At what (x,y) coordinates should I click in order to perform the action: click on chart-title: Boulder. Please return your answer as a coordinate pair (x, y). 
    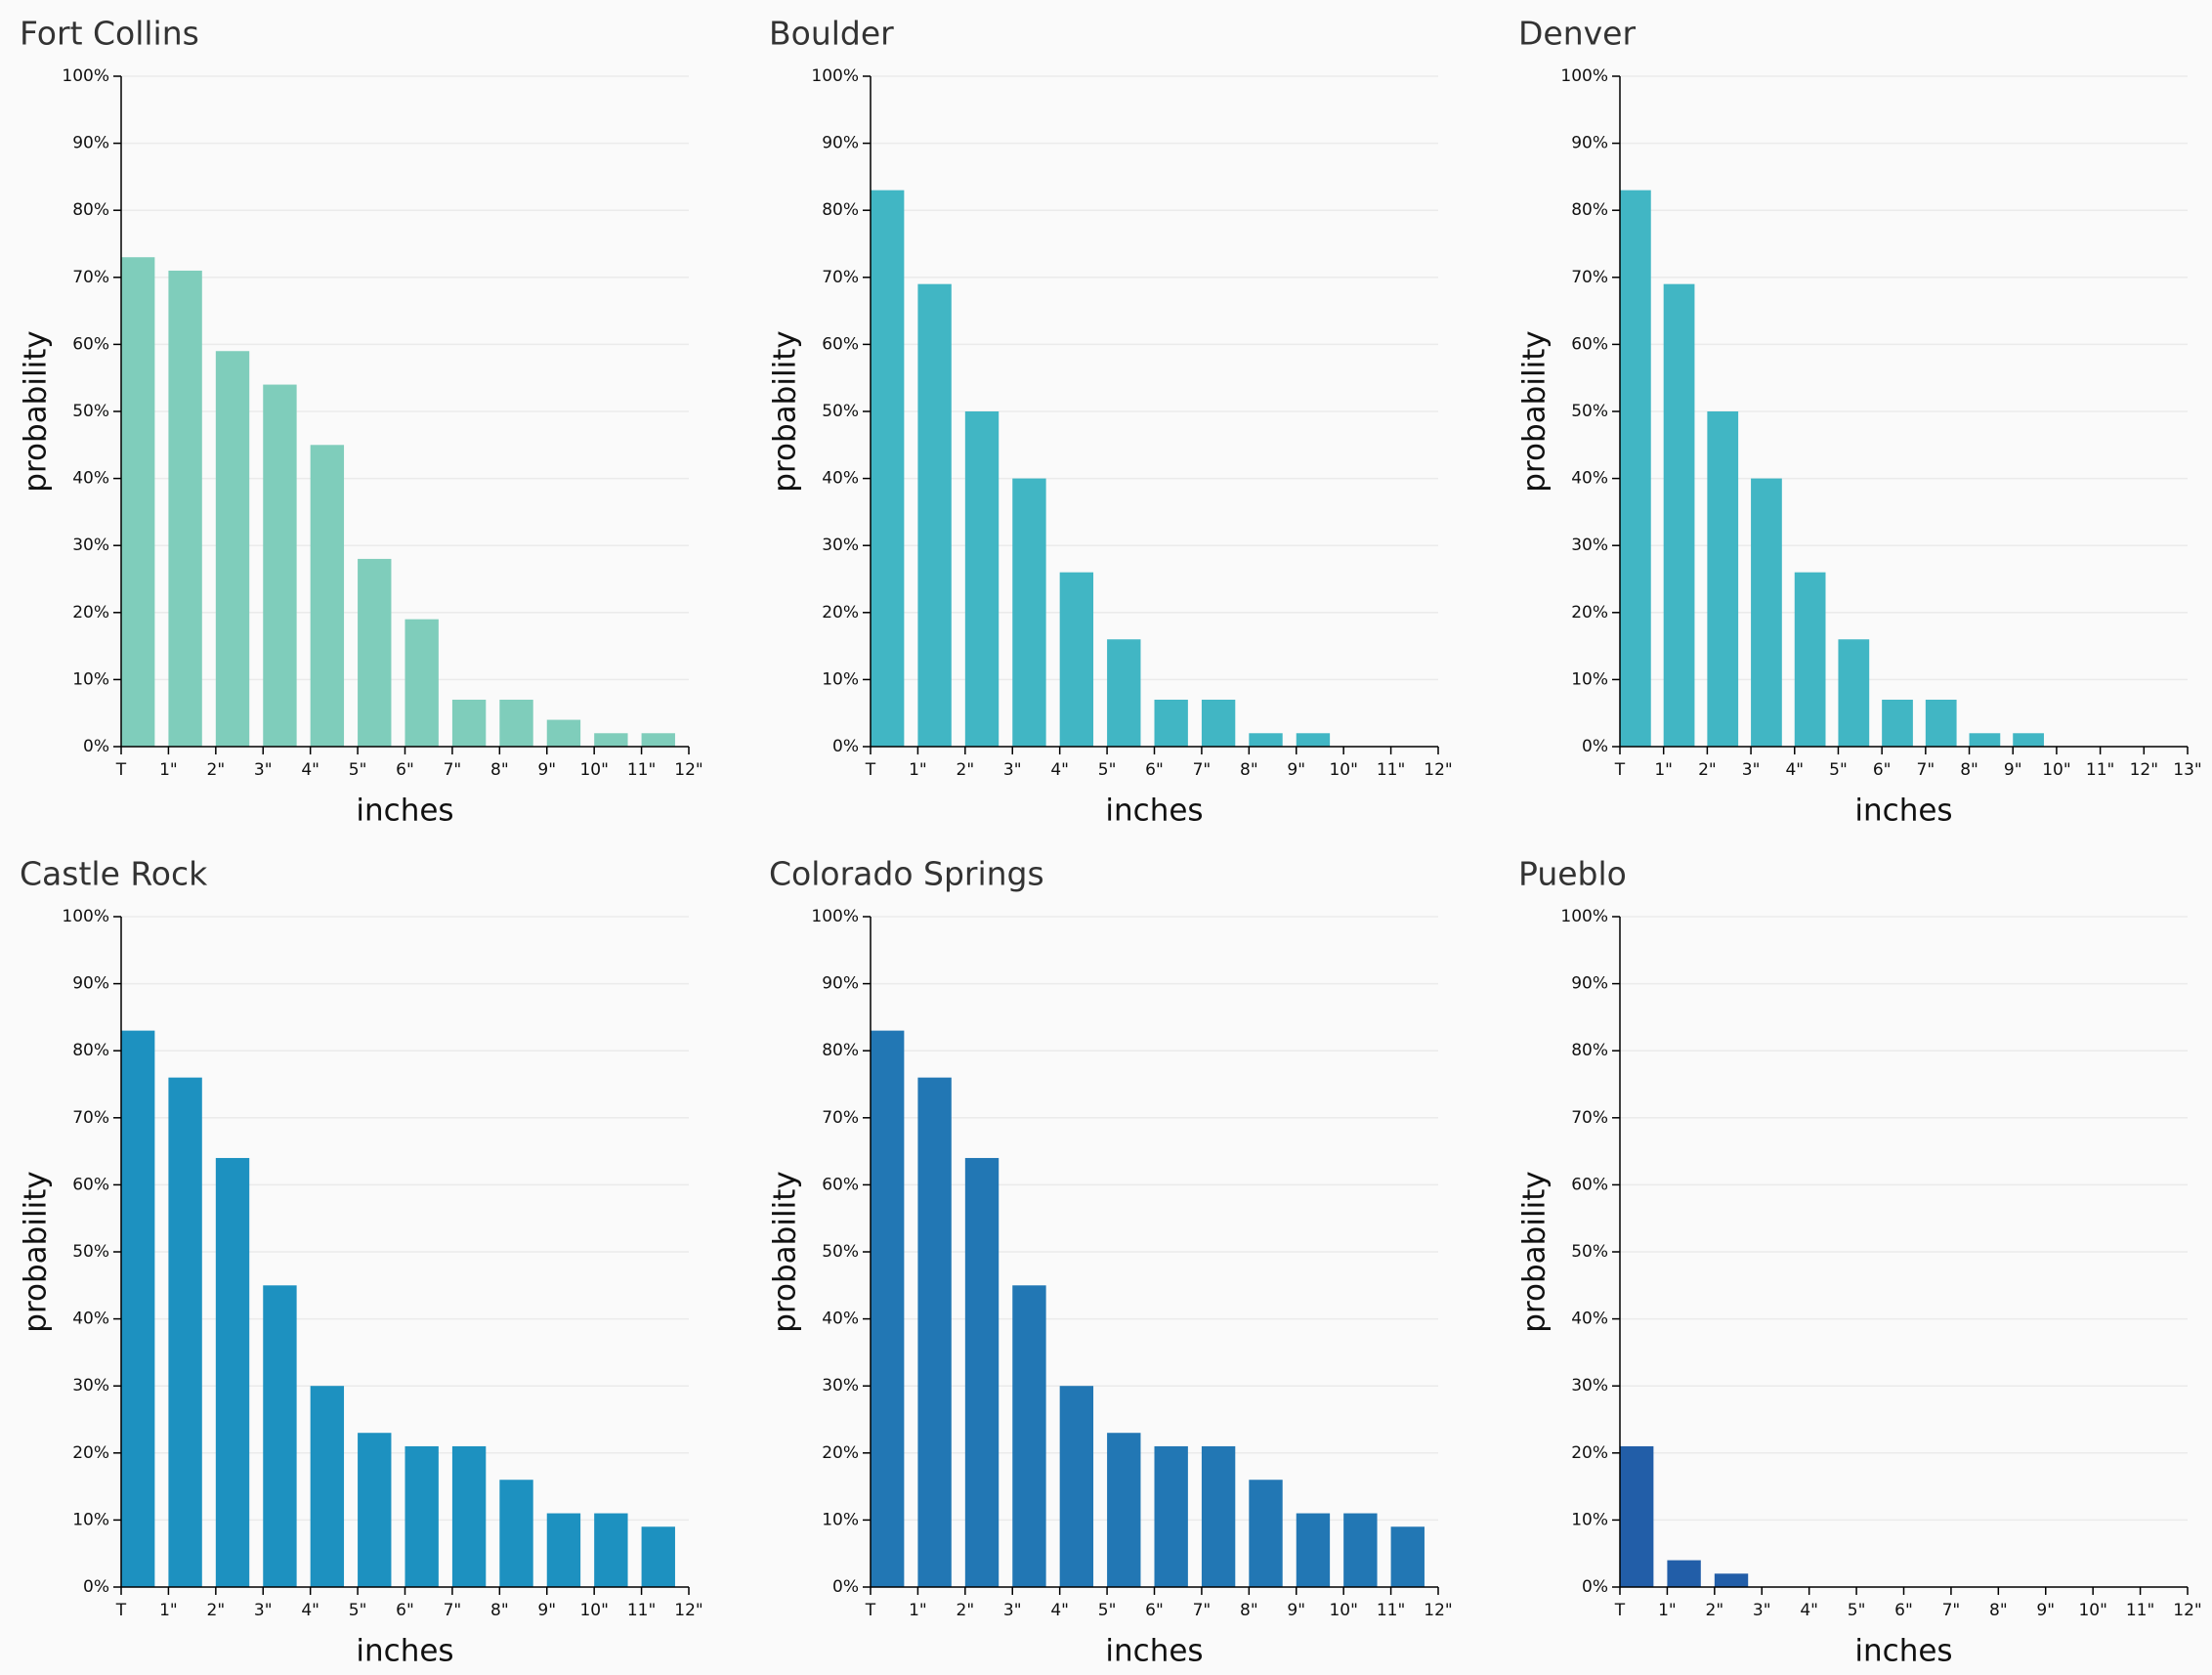
    Looking at the image, I should click on (831, 34).